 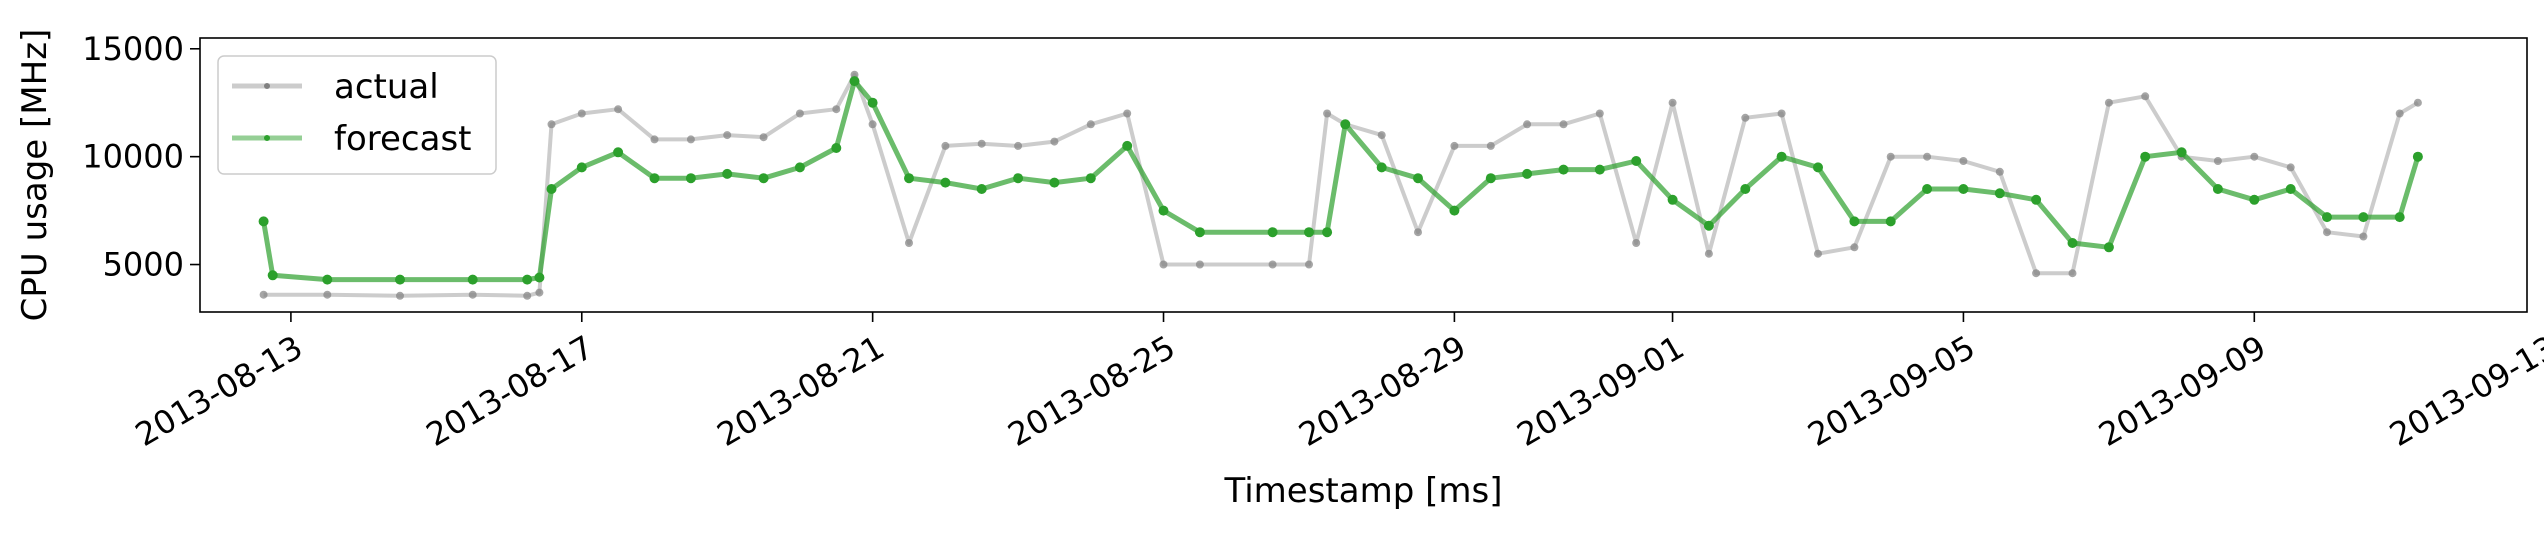 I want to click on y-tick-label: 5000, so click(x=143, y=265).